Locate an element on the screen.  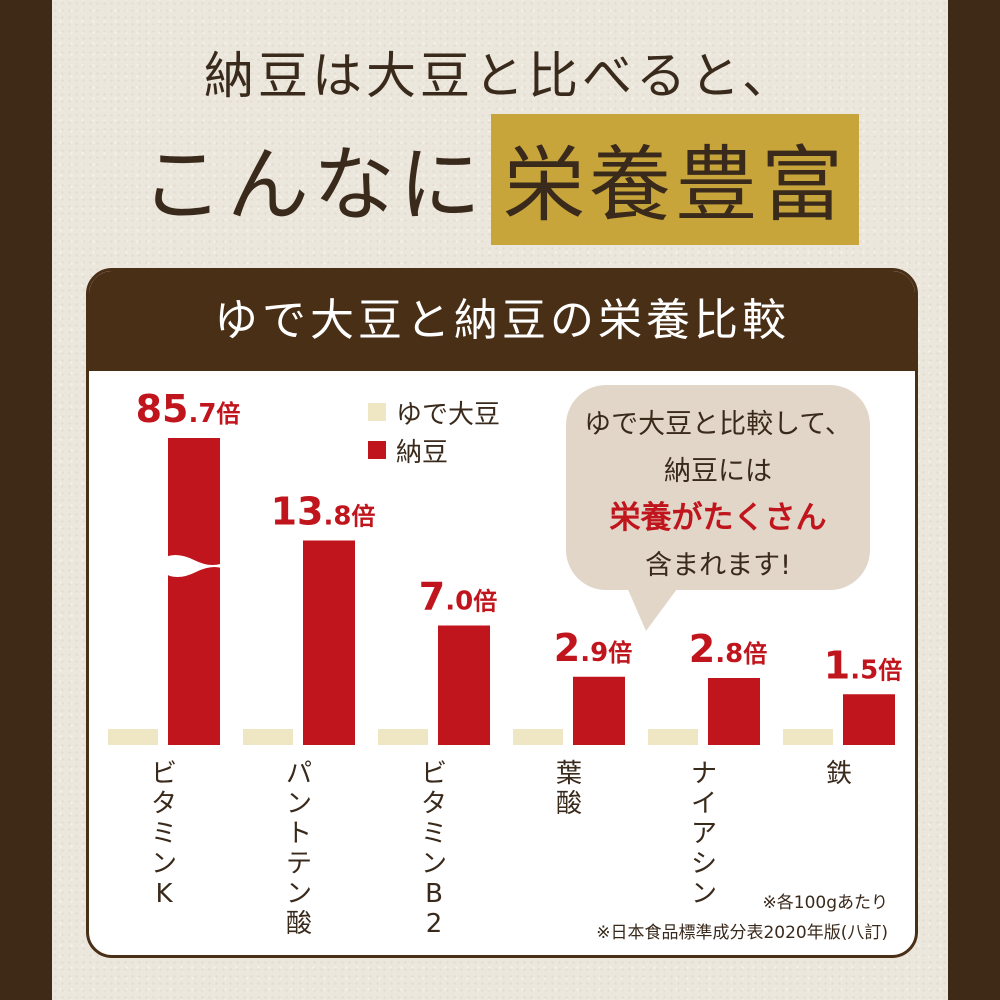
category-label-char: 葉 is located at coordinates (569, 774).